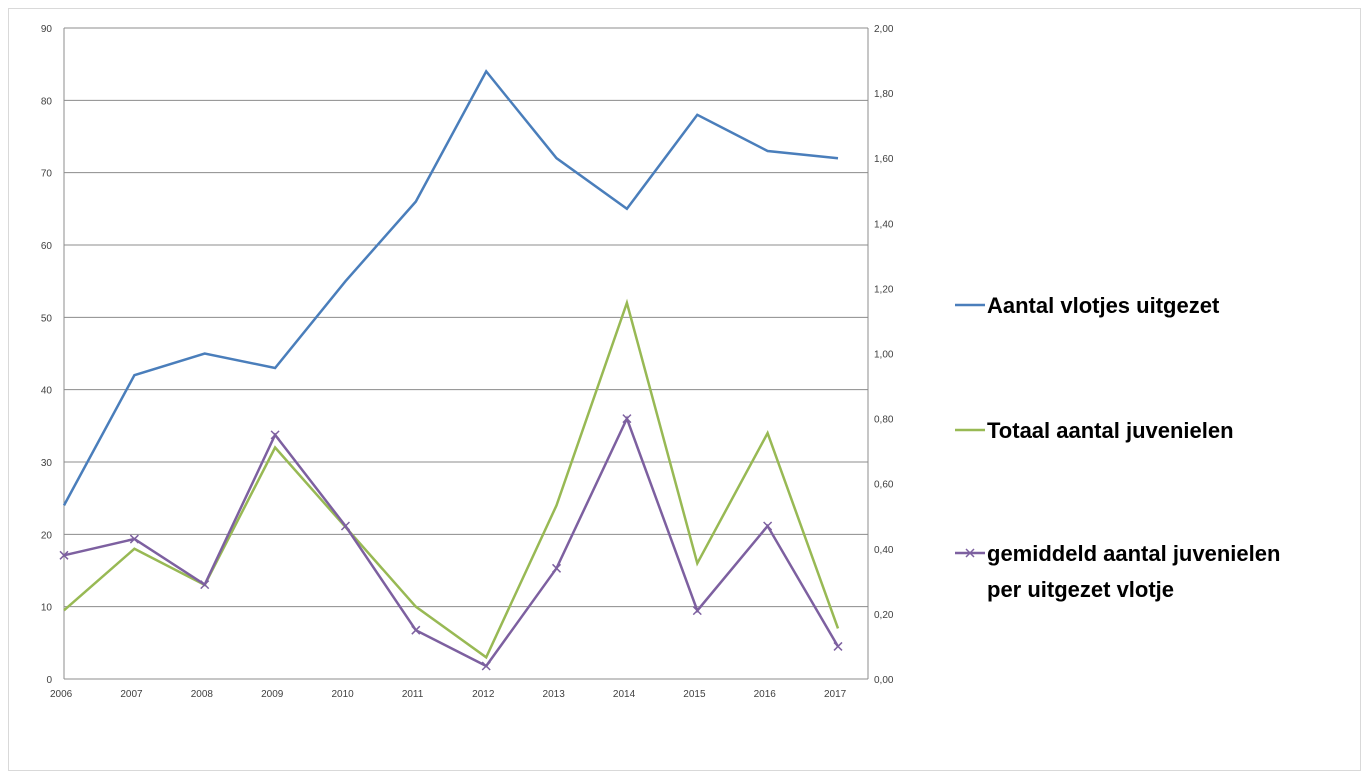 The width and height of the screenshot is (1362, 773). What do you see at coordinates (47, 318) in the screenshot?
I see `left-tick-label: 50` at bounding box center [47, 318].